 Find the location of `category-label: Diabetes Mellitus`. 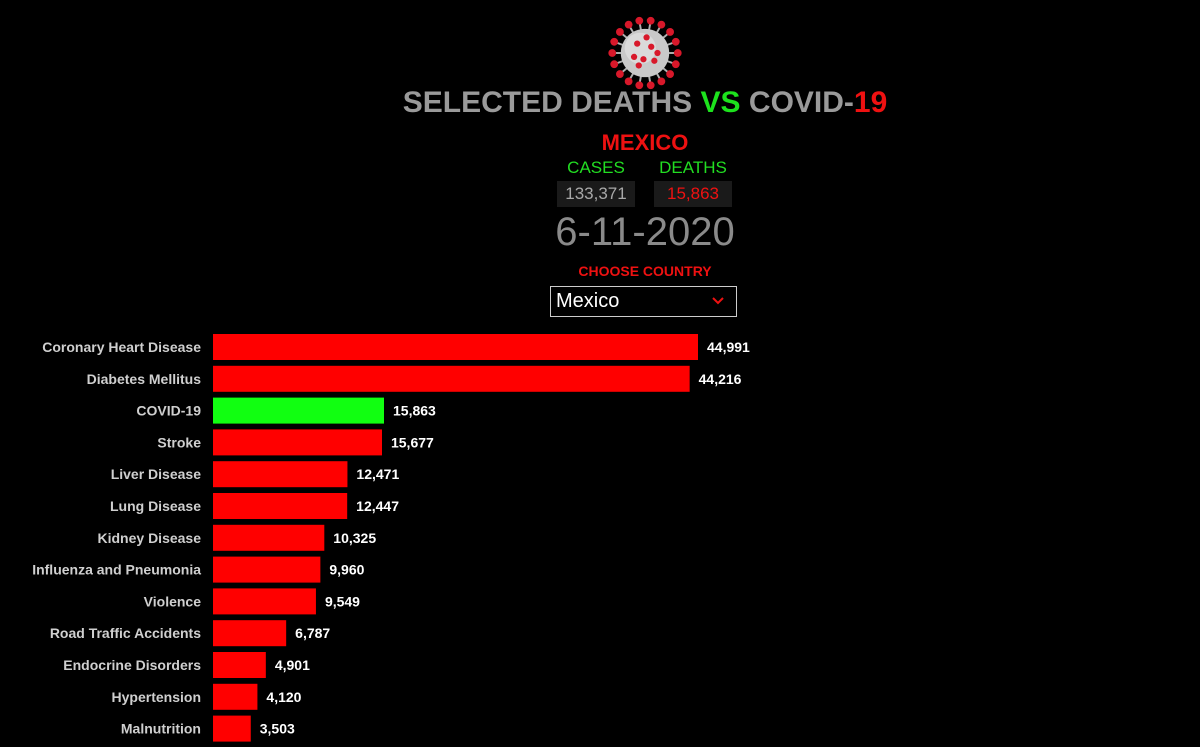

category-label: Diabetes Mellitus is located at coordinates (144, 379).